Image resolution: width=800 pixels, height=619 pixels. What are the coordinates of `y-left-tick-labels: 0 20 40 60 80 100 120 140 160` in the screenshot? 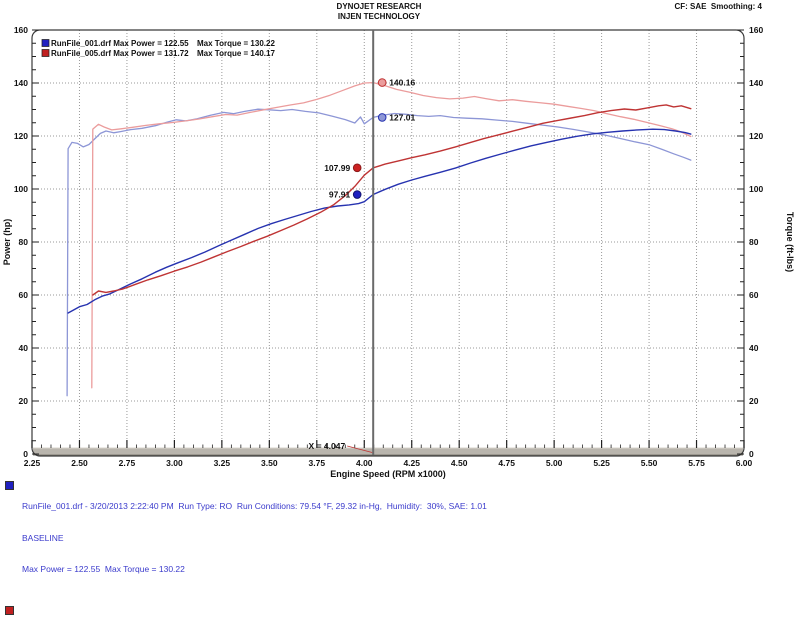 It's located at (21, 242).